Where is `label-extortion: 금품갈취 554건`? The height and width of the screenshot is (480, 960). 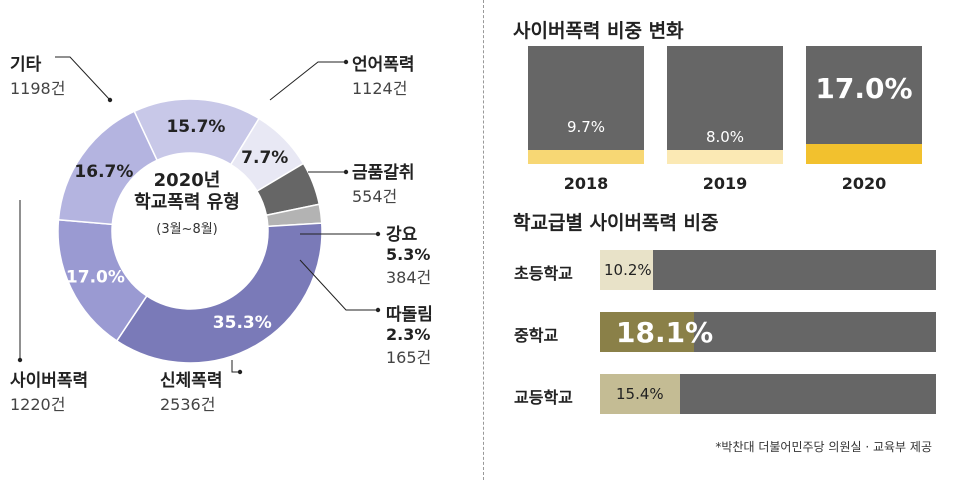 label-extortion: 금품갈취 554건 is located at coordinates (383, 182).